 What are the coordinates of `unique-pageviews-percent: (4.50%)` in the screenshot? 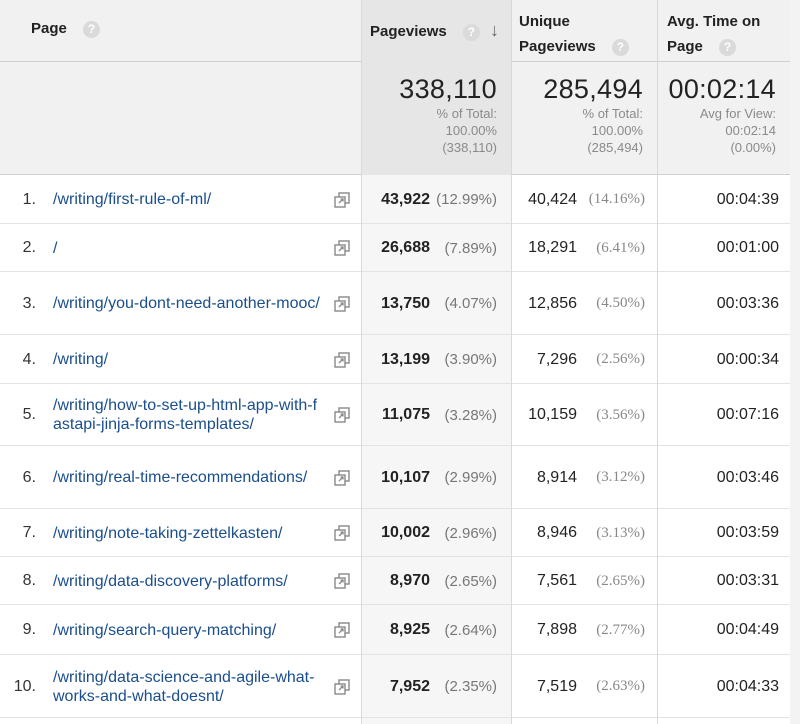 It's located at (620, 303).